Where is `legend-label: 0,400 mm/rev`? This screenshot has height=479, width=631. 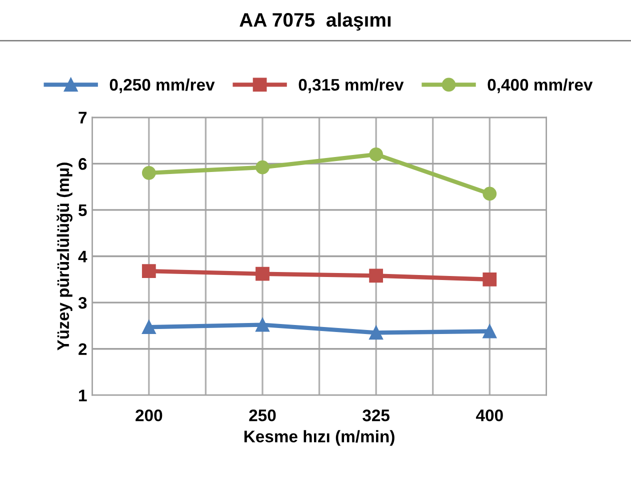
legend-label: 0,400 mm/rev is located at coordinates (540, 86).